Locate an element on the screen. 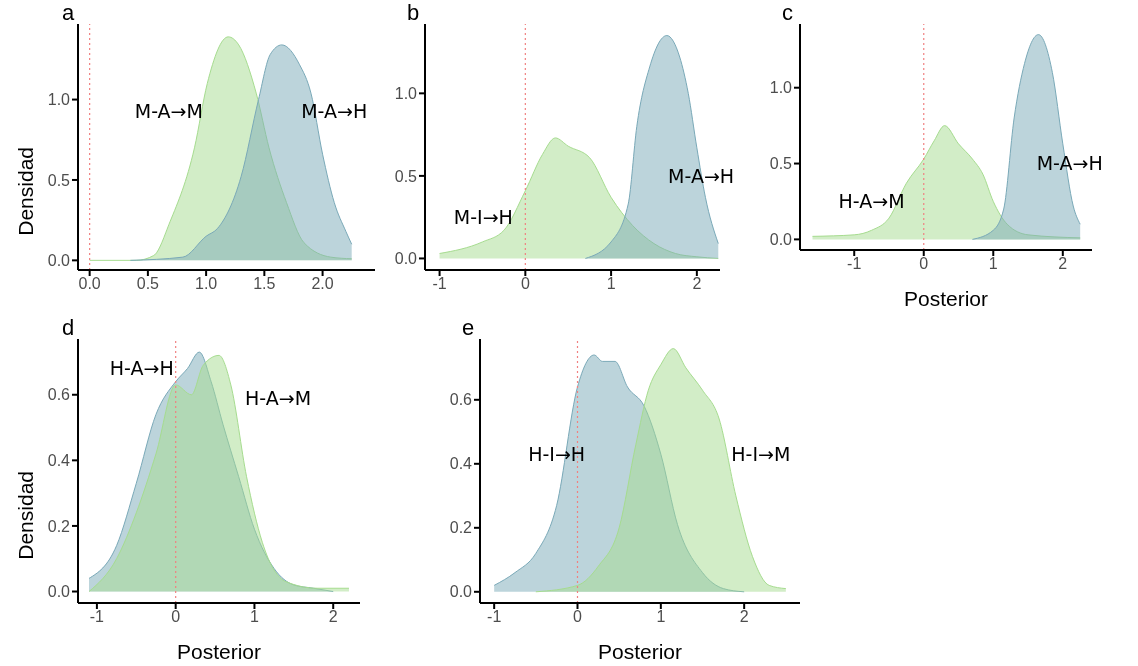 The image size is (1138, 666). series-label: M-I→H is located at coordinates (483, 216).